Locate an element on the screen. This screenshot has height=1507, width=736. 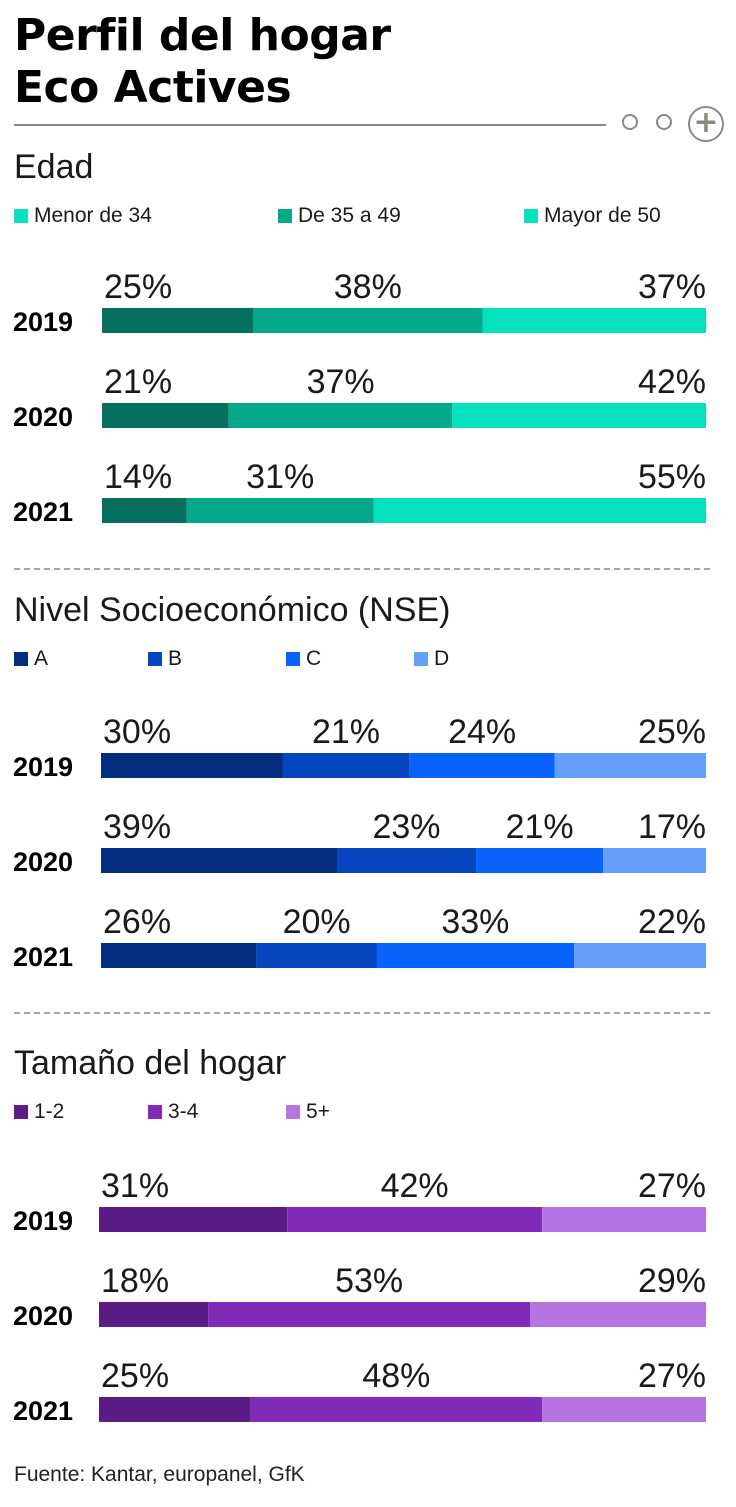
data-label: 23% is located at coordinates (406, 827).